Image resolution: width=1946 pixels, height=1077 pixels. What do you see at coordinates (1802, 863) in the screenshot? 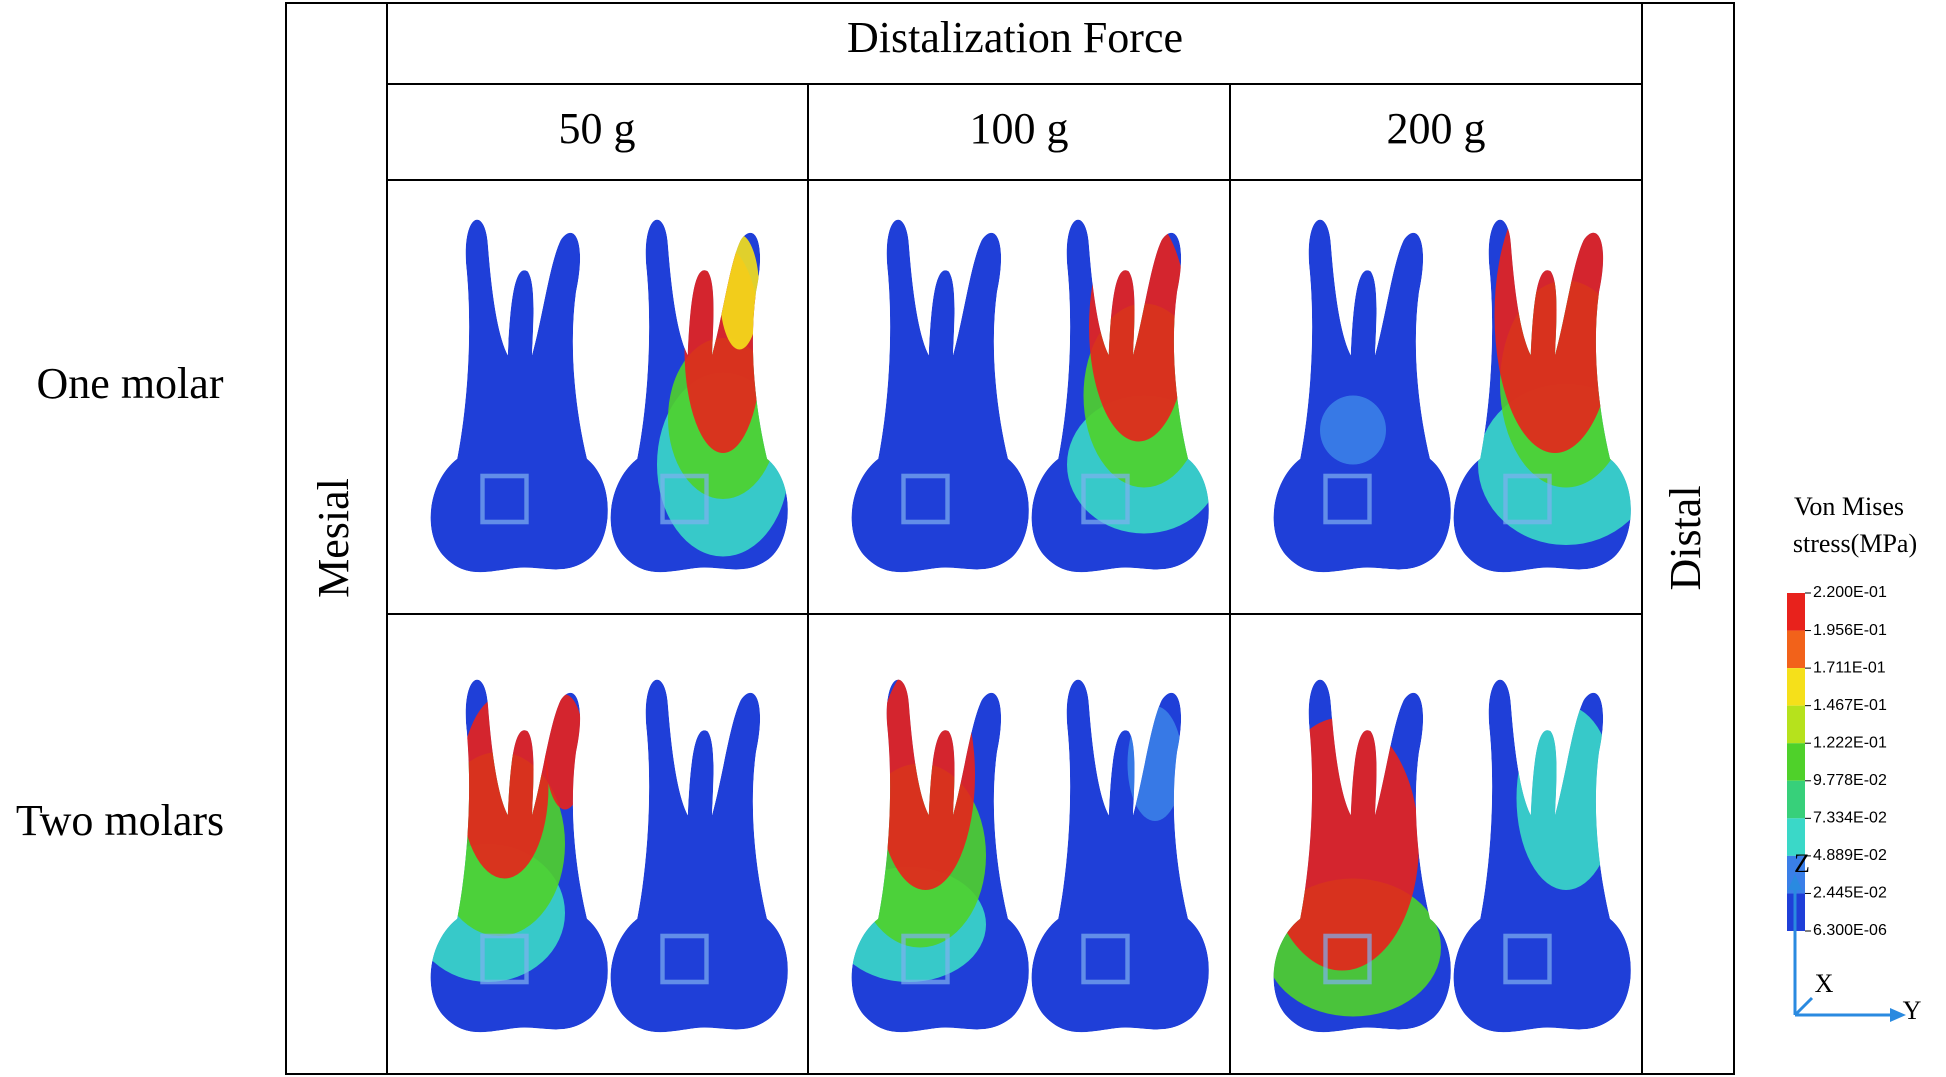
I see `axis-label: Z` at bounding box center [1802, 863].